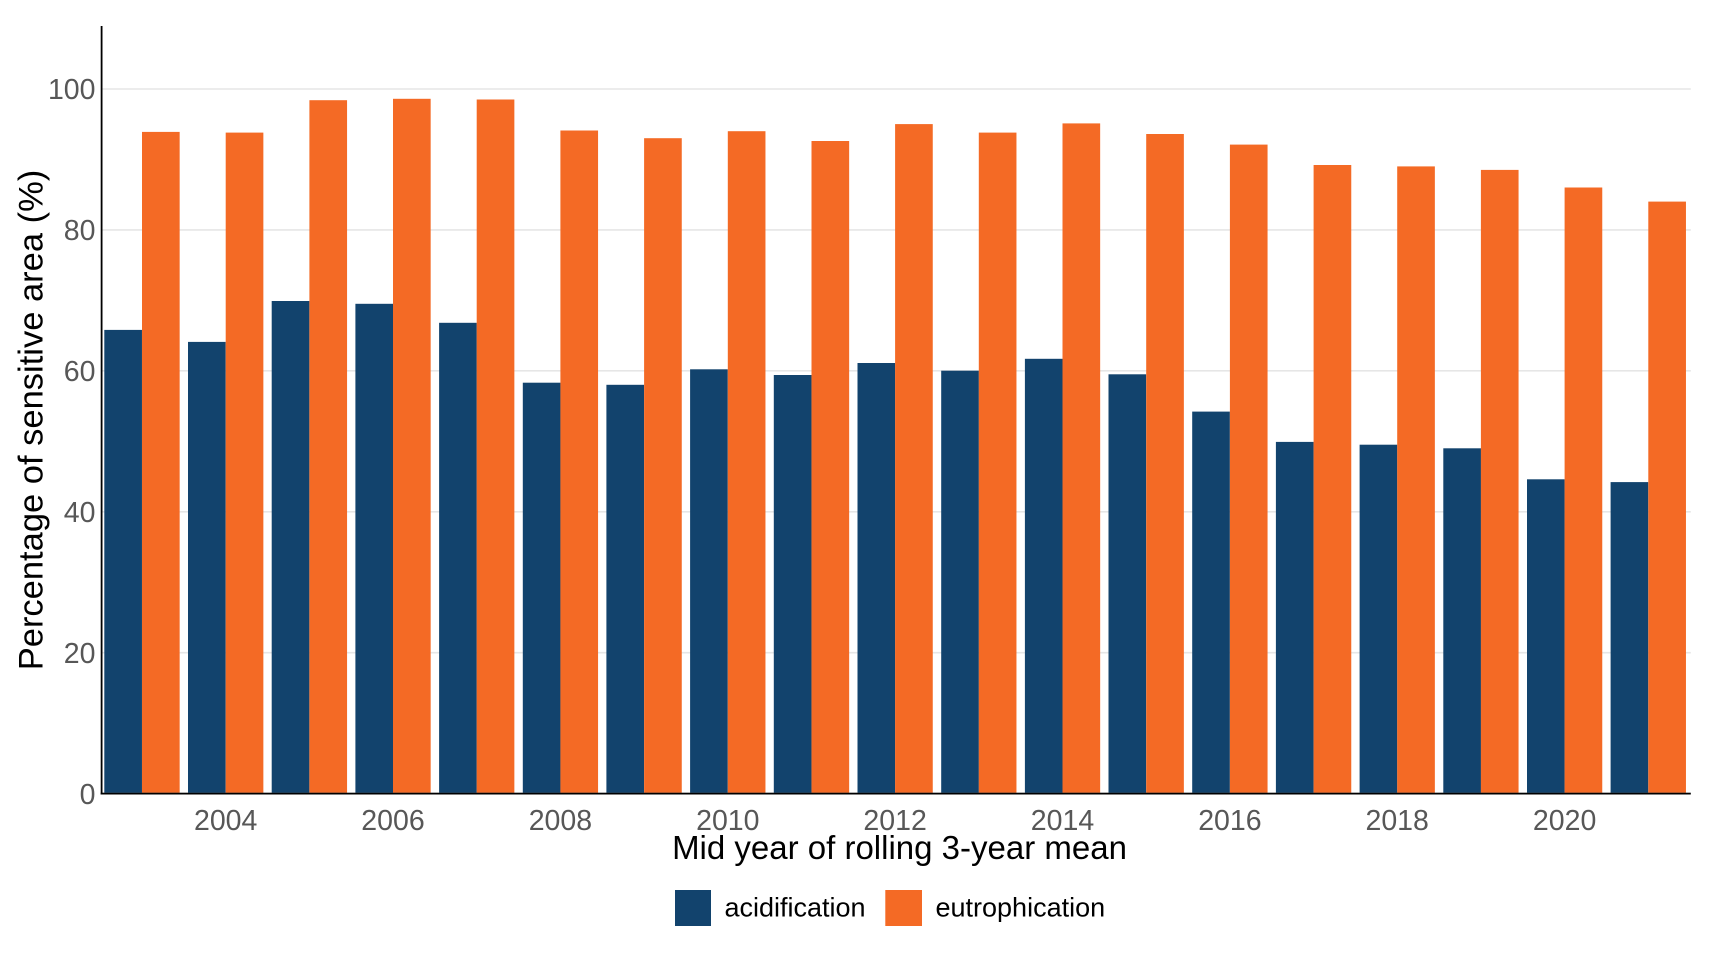  I want to click on svg-text: acidification, so click(795, 908).